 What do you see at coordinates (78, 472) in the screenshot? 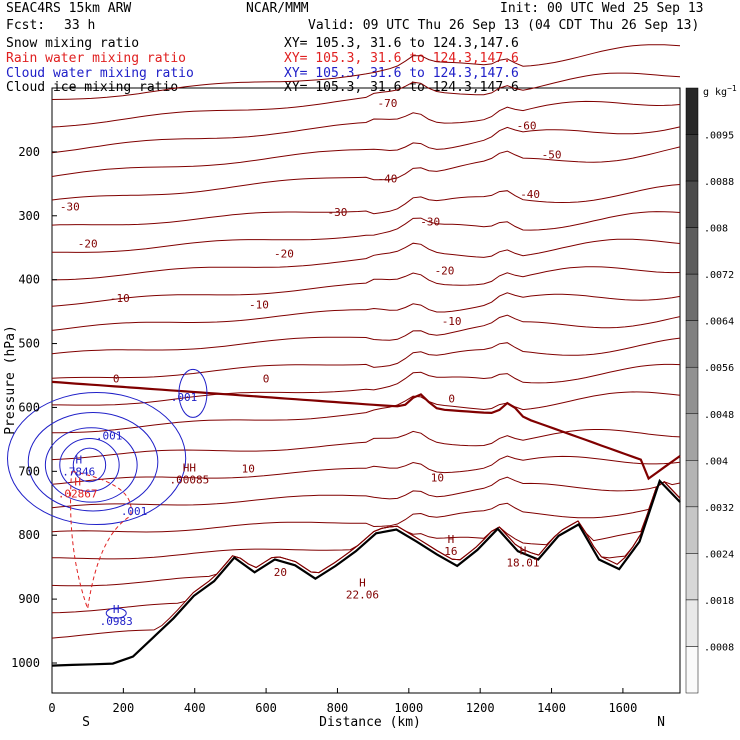
I see `extremum-value: .7846` at bounding box center [78, 472].